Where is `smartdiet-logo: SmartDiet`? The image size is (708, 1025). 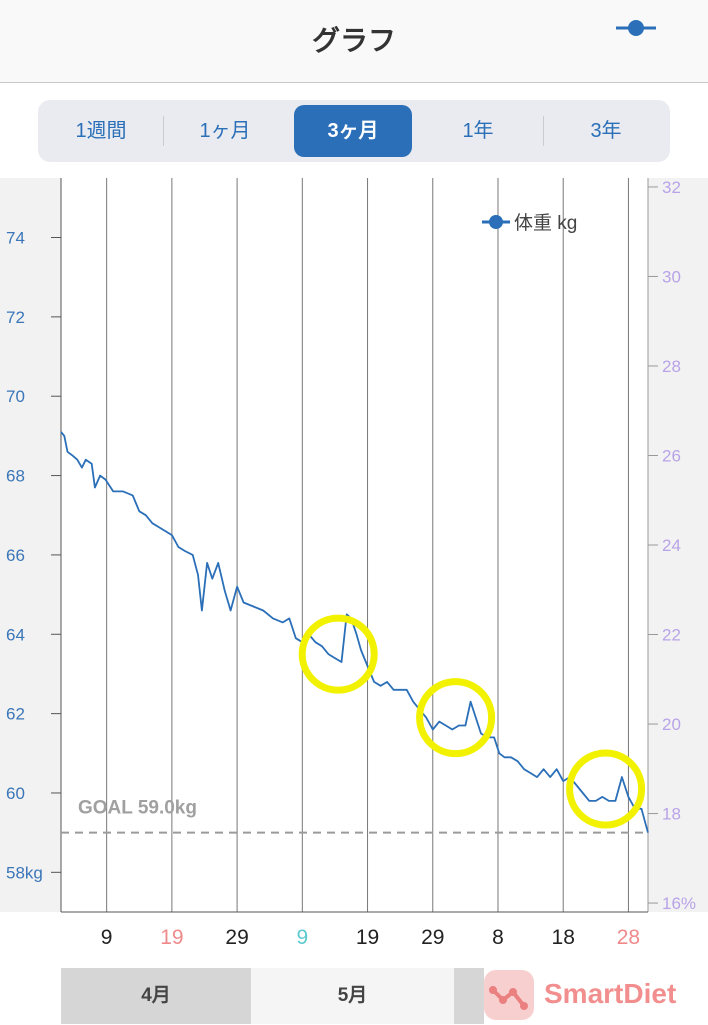 smartdiet-logo: SmartDiet is located at coordinates (593, 996).